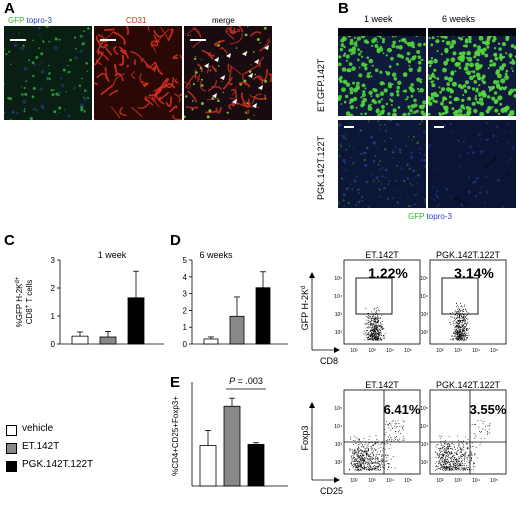 The height and width of the screenshot is (516, 520). I want to click on panel-b-legend-topro: topro-3, so click(439, 216).